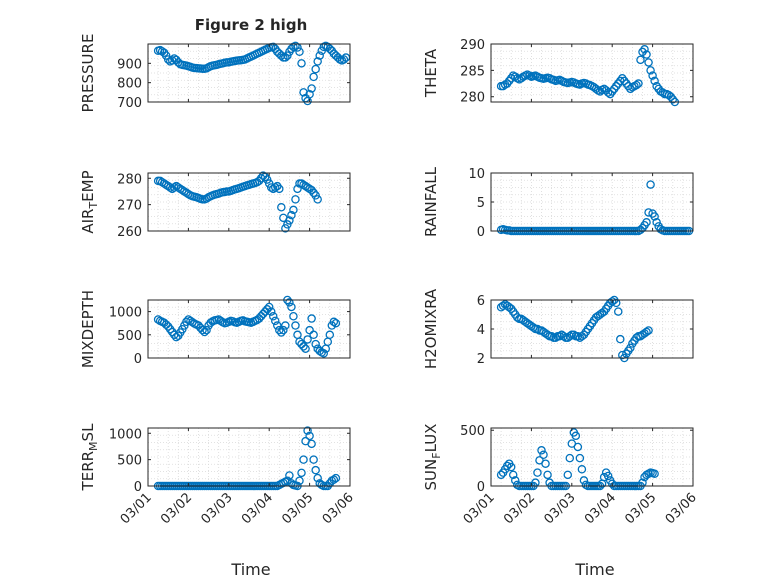  Describe the element at coordinates (472, 71) in the screenshot. I see `y-tick-label: 285` at that location.